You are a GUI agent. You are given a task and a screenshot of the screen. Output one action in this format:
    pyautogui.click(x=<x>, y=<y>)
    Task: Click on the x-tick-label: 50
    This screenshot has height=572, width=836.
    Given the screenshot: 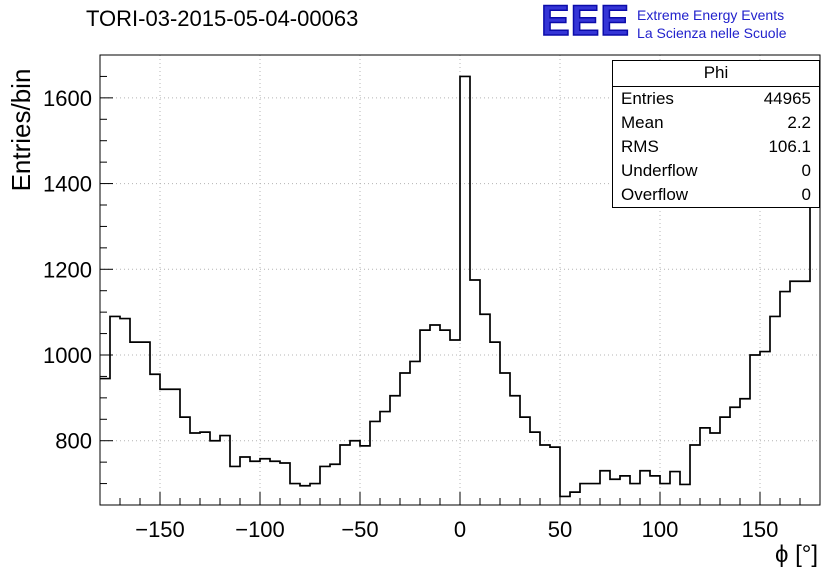 What is the action you would take?
    pyautogui.click(x=560, y=529)
    